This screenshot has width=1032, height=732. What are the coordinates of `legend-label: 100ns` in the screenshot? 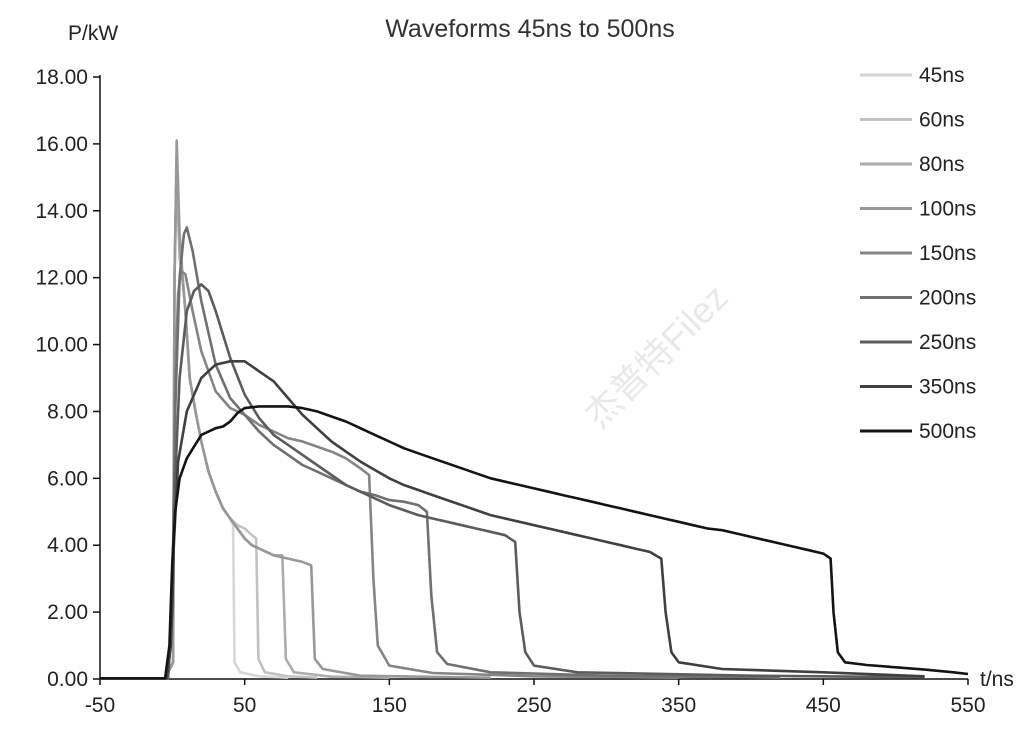 It's located at (947, 209).